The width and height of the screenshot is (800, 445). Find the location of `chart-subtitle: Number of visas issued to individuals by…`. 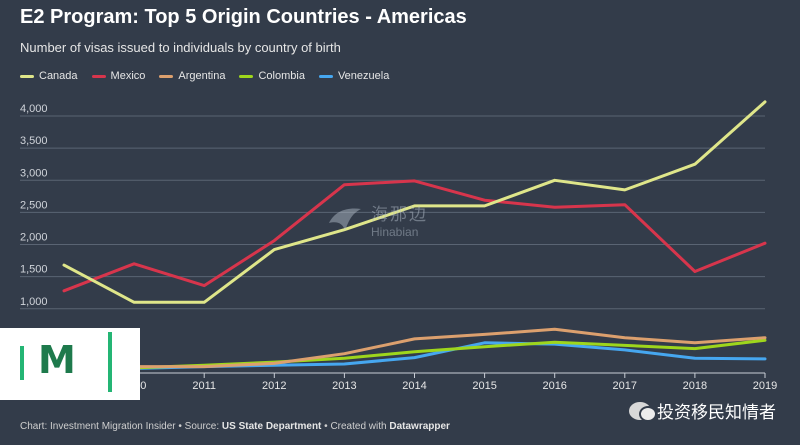

chart-subtitle: Number of visas issued to individuals by… is located at coordinates (180, 47).